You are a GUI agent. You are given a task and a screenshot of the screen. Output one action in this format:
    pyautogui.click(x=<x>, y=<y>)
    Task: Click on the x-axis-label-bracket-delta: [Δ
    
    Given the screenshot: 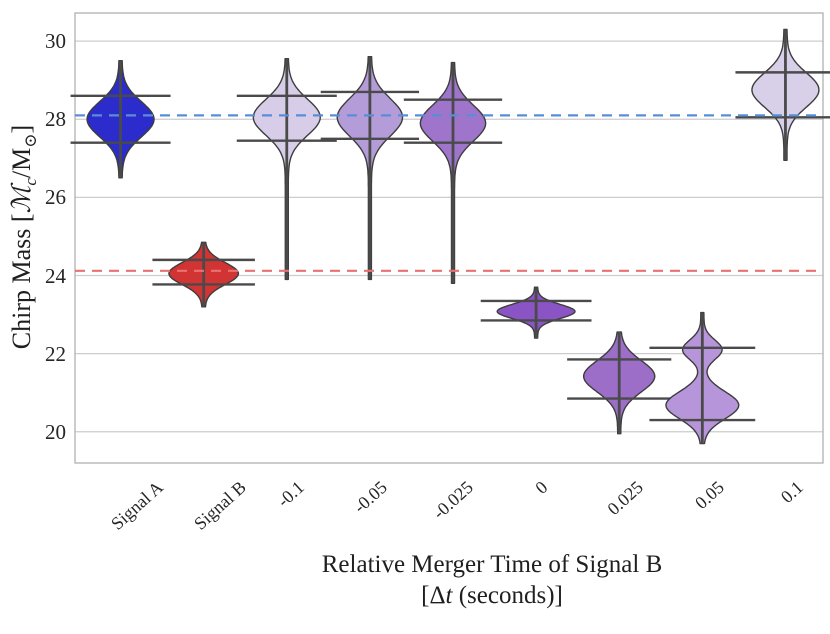 What is the action you would take?
    pyautogui.click(x=433, y=595)
    